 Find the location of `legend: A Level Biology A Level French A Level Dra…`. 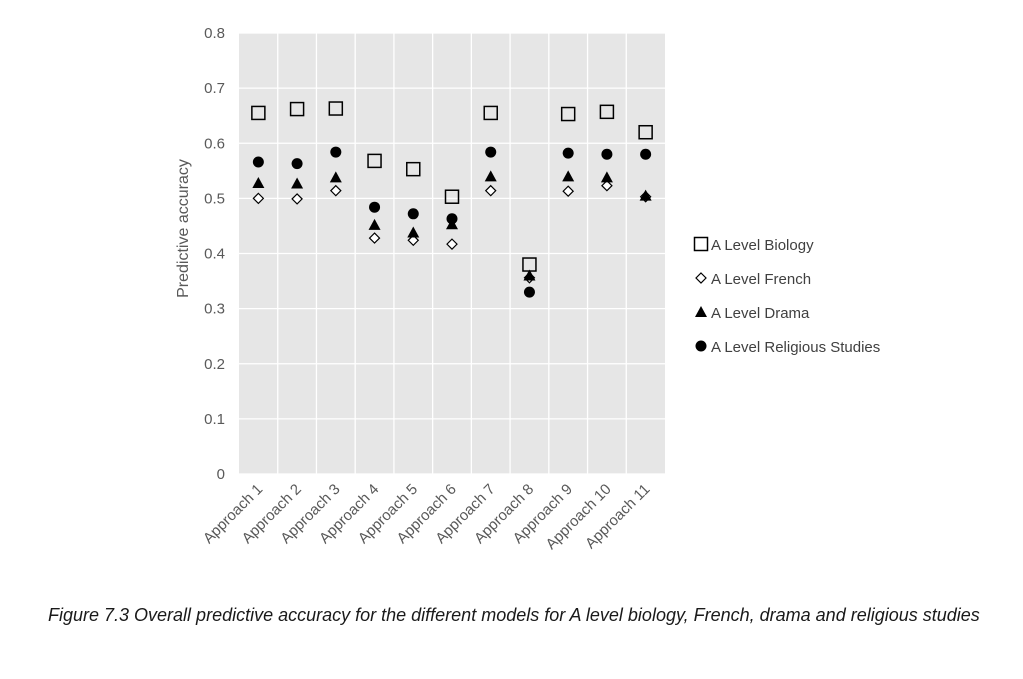

legend: A Level Biology A Level French A Level Dra… is located at coordinates (786, 296).